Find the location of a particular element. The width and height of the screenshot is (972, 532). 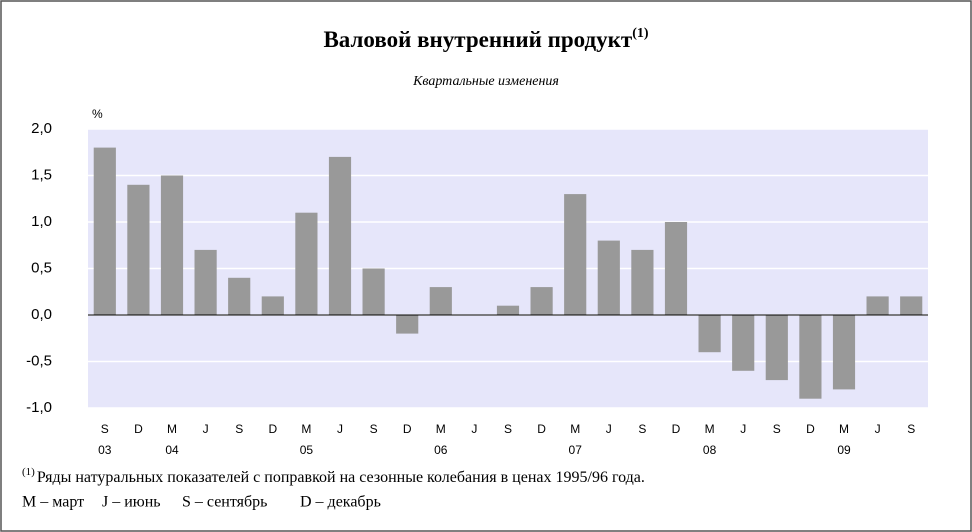

y-unit: % is located at coordinates (97, 114).